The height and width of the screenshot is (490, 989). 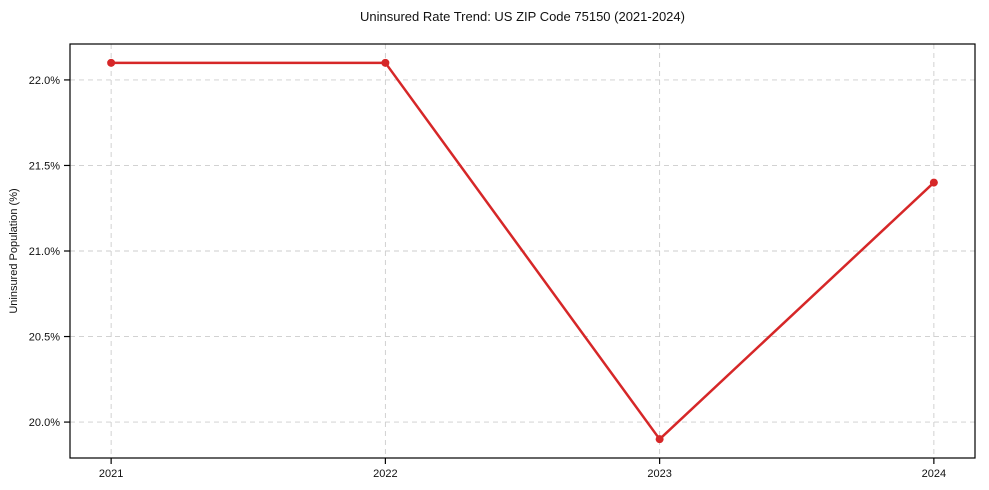 I want to click on y-tick-label: 22.0%, so click(x=44, y=81).